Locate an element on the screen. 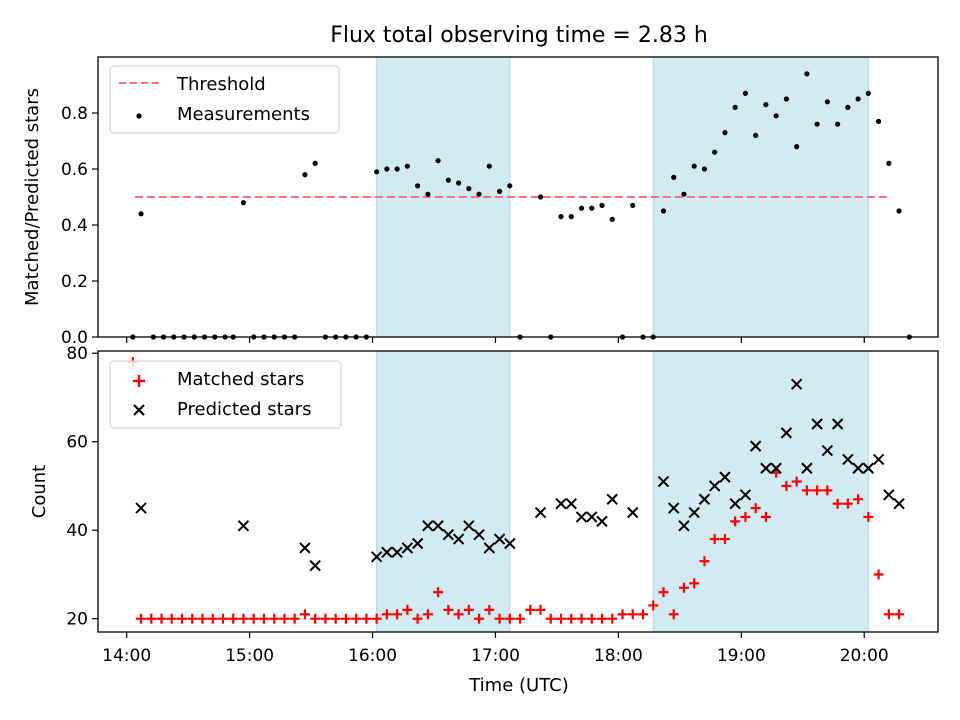 Image resolution: width=960 pixels, height=720 pixels. ratio-x-tick-marks is located at coordinates (495, 340).